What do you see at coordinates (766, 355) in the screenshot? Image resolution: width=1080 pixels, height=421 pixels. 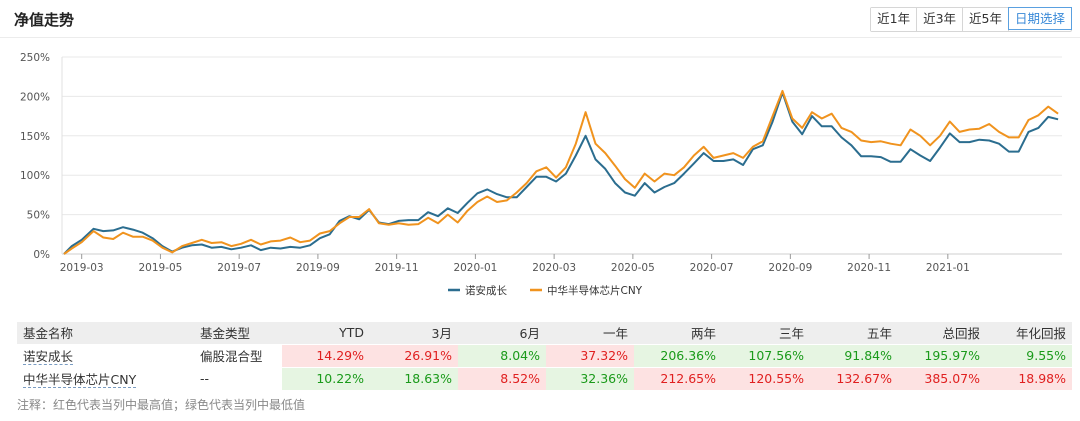 I see `return-cell: 107.56%` at bounding box center [766, 355].